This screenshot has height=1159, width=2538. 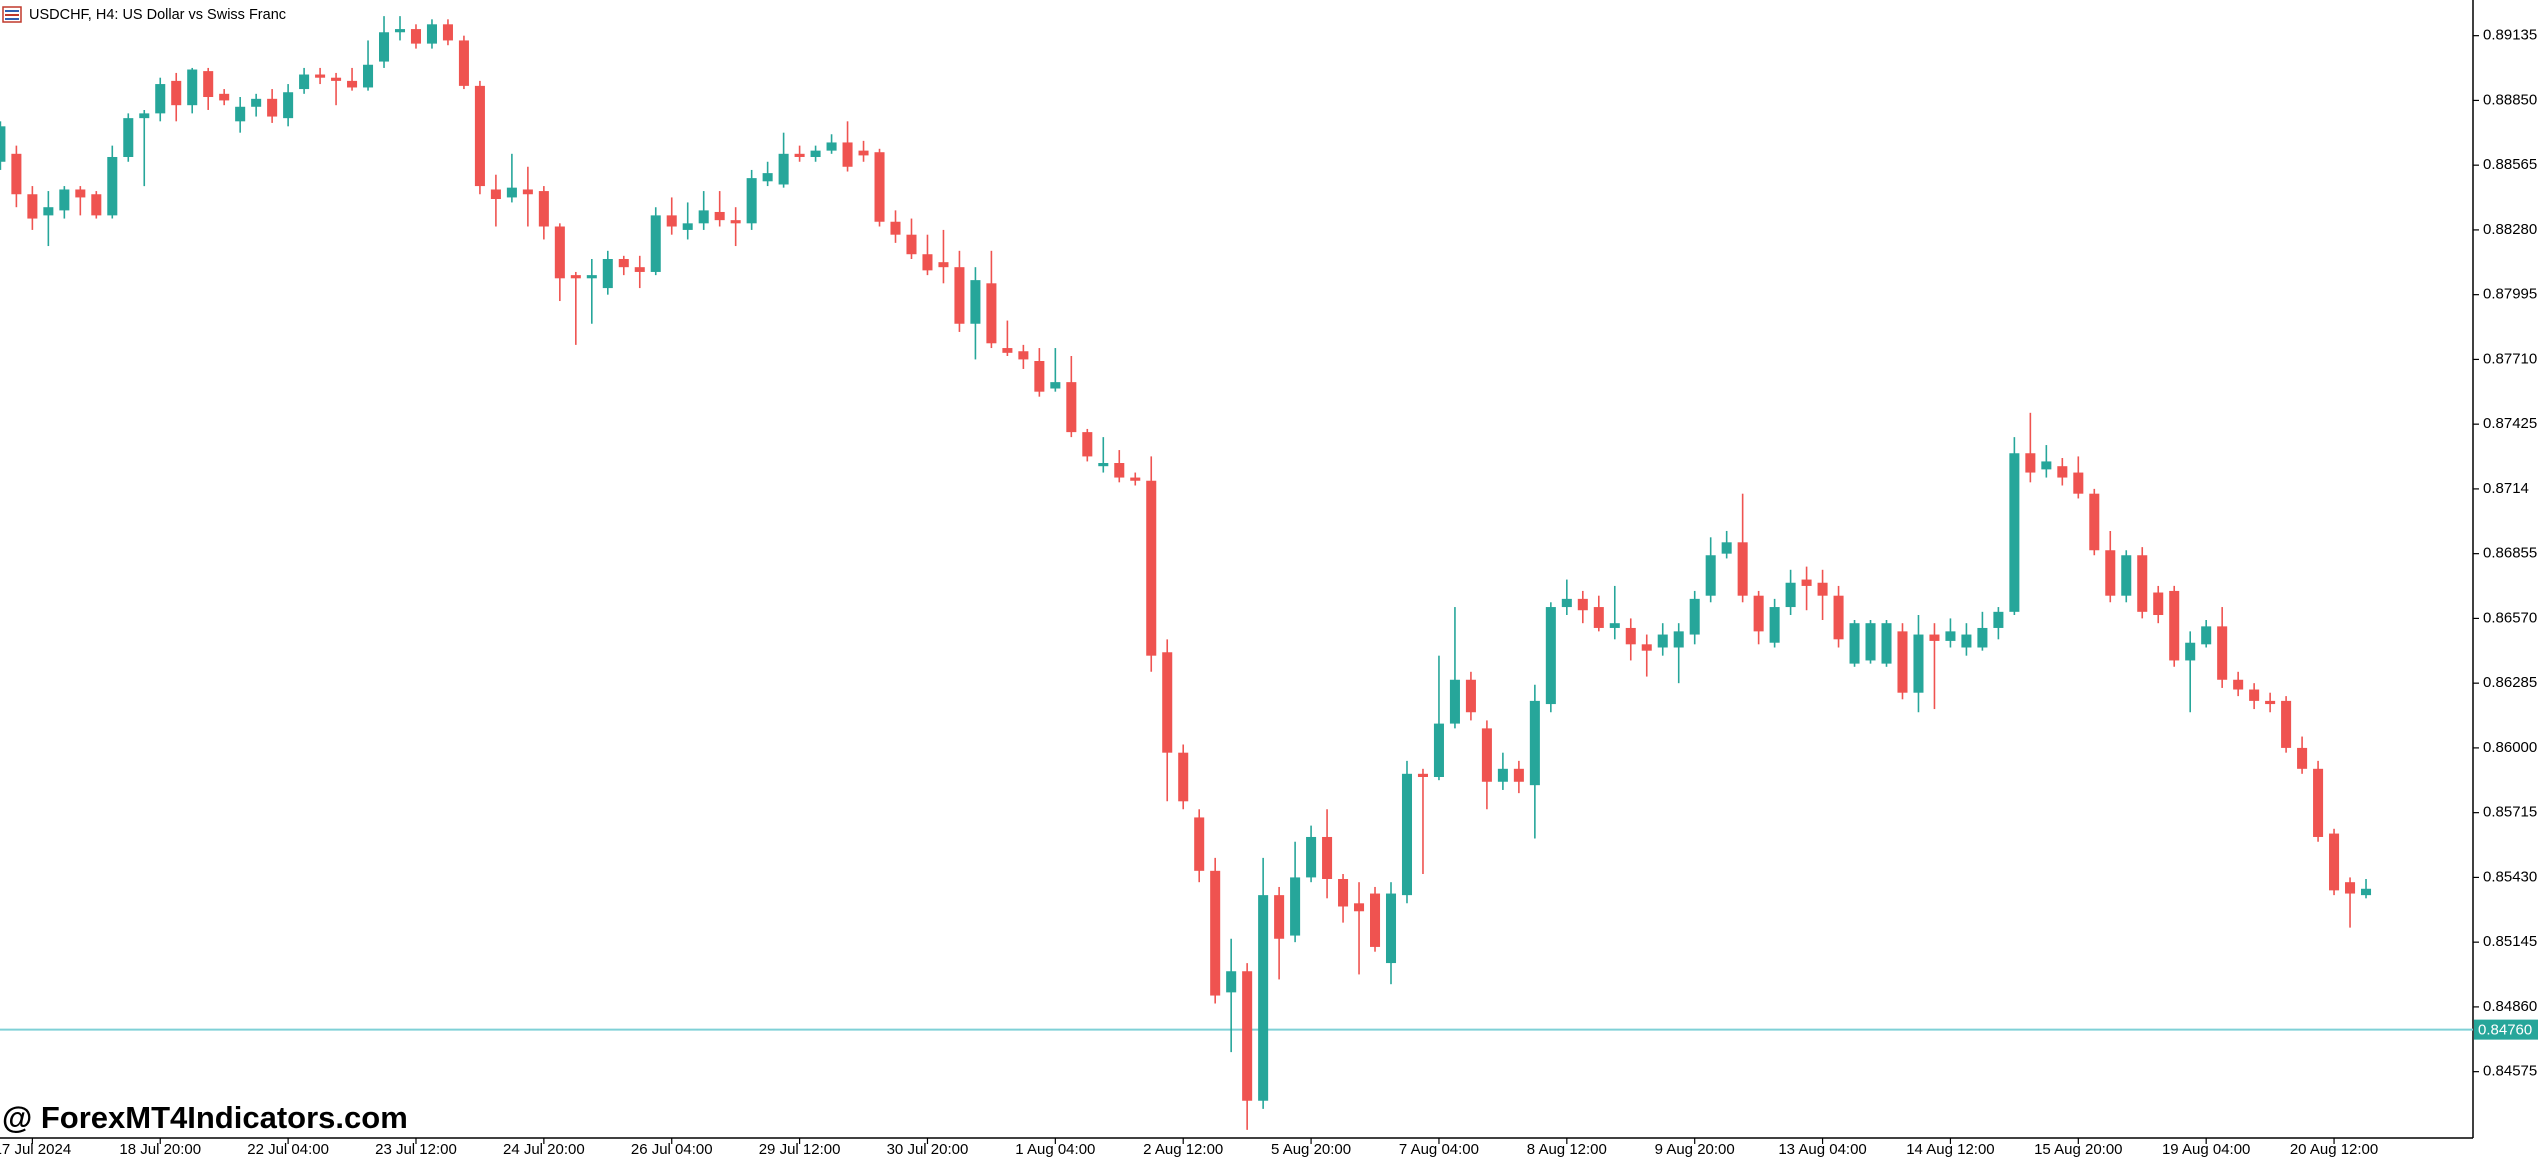 What do you see at coordinates (205, 1117) in the screenshot?
I see `watermark: @ ForexMT4Indicators.com` at bounding box center [205, 1117].